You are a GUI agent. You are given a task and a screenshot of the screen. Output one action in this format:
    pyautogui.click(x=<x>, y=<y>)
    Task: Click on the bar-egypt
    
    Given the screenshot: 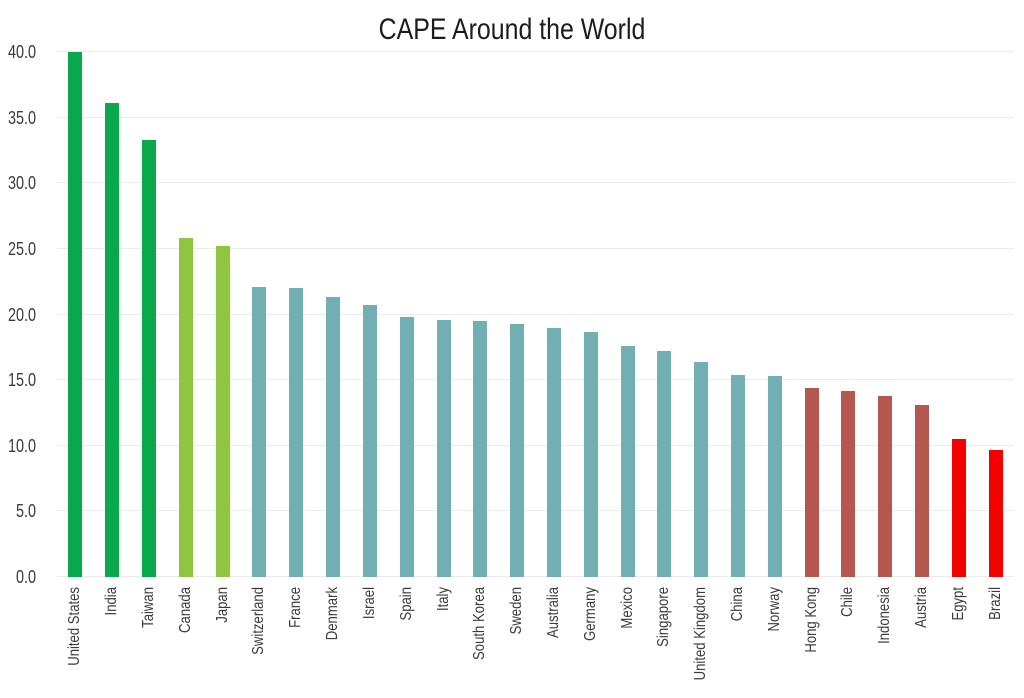 What is the action you would take?
    pyautogui.click(x=958, y=508)
    